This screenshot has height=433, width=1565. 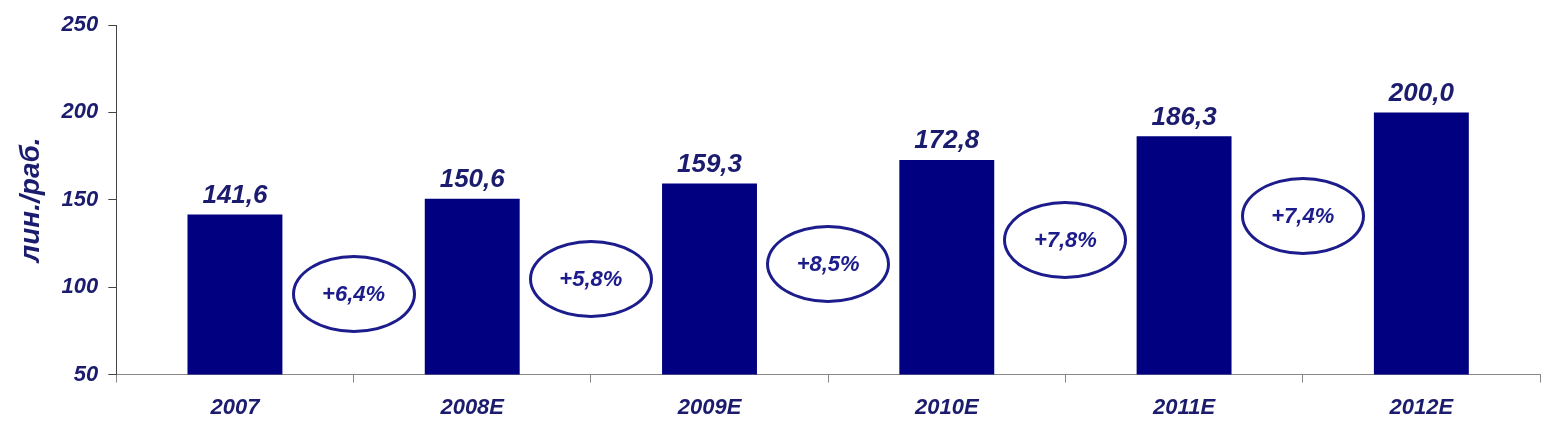 I want to click on y-axis-title: лин./раб., so click(x=29, y=201).